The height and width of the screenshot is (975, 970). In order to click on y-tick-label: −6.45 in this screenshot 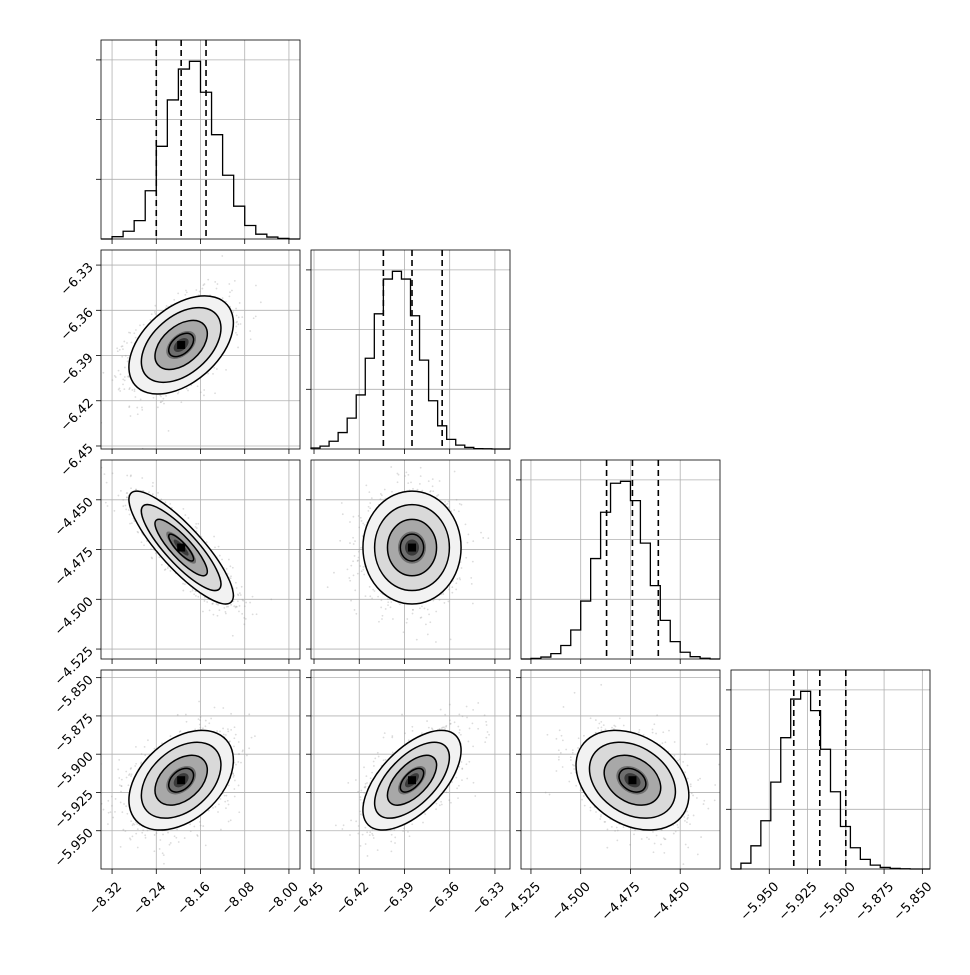, I will do `click(77, 460)`.